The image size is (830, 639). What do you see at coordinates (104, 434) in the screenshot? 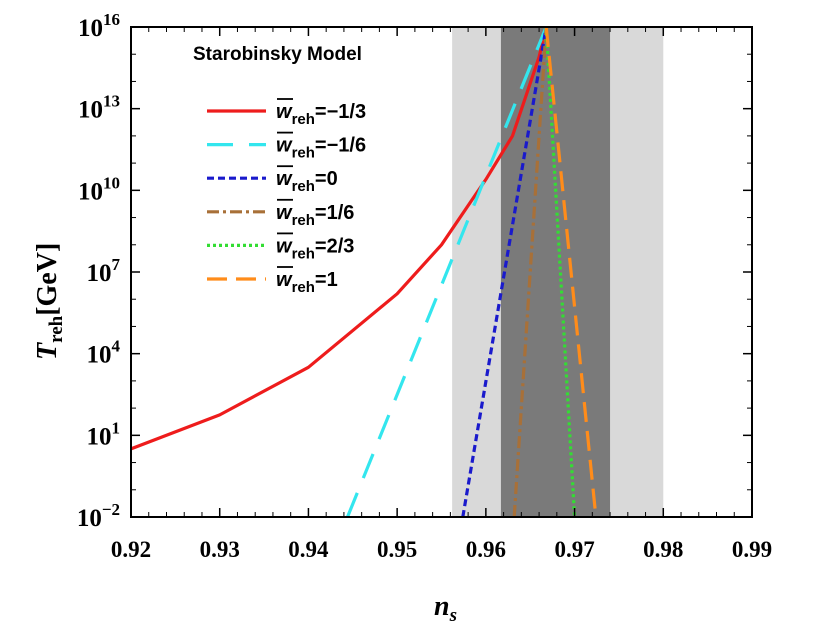
I see `y-tick-label: 10¹` at bounding box center [104, 434].